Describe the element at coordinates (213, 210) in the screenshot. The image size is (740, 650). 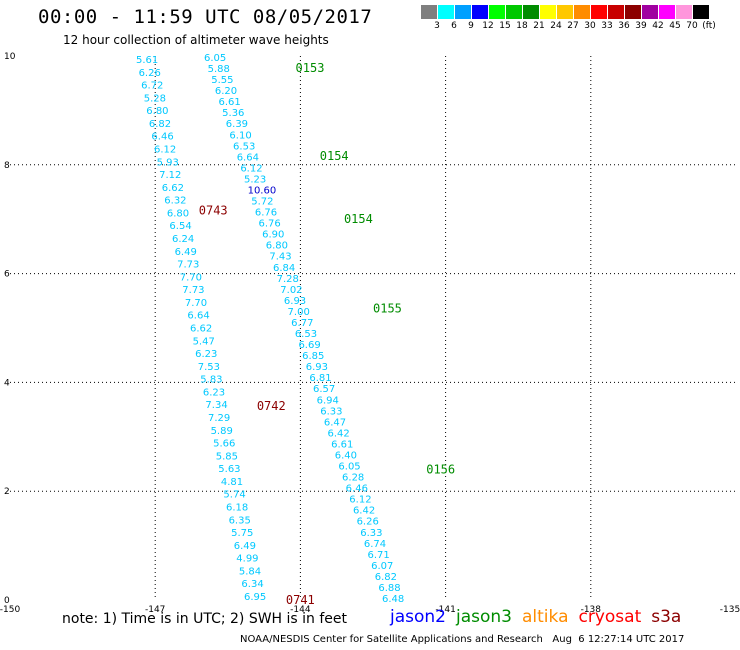
I see `time-label: 0743` at that location.